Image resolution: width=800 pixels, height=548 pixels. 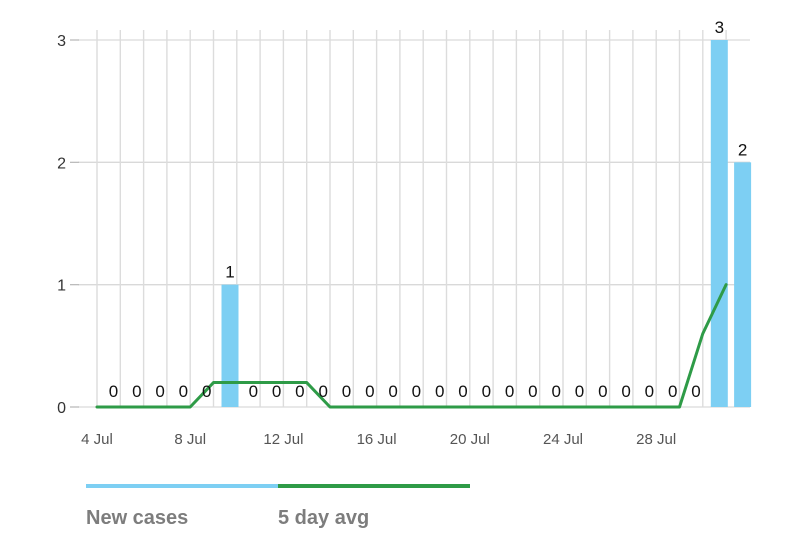 What do you see at coordinates (190, 439) in the screenshot?
I see `x-tick-label: 8 Jul` at bounding box center [190, 439].